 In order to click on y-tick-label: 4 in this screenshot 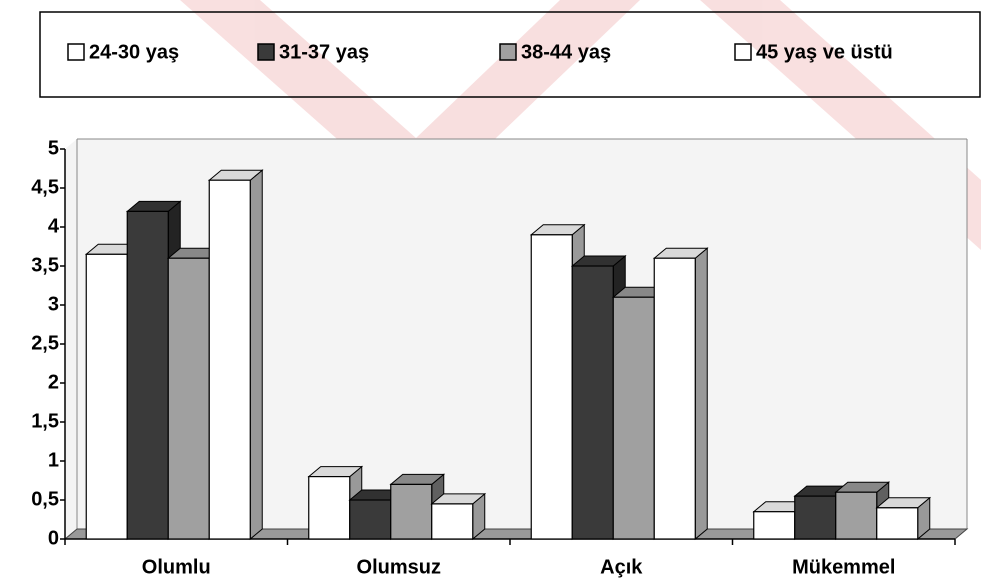, I will do `click(54, 226)`.